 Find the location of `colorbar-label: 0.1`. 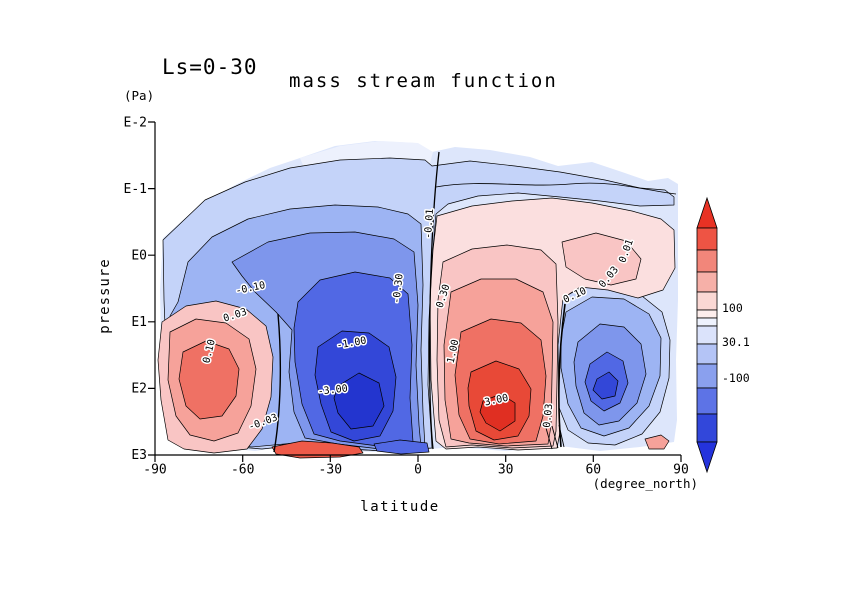

colorbar-label: 0.1 is located at coordinates (739, 342).